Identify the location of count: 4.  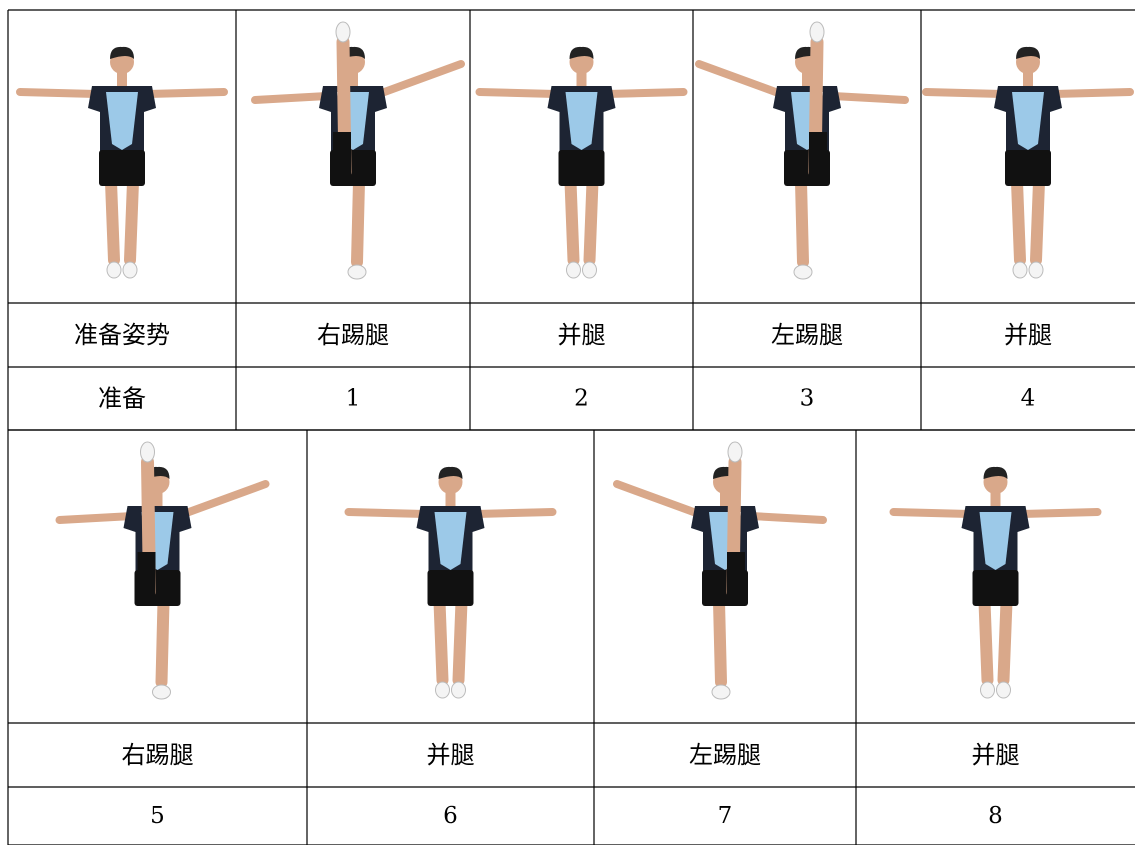
(1028, 399).